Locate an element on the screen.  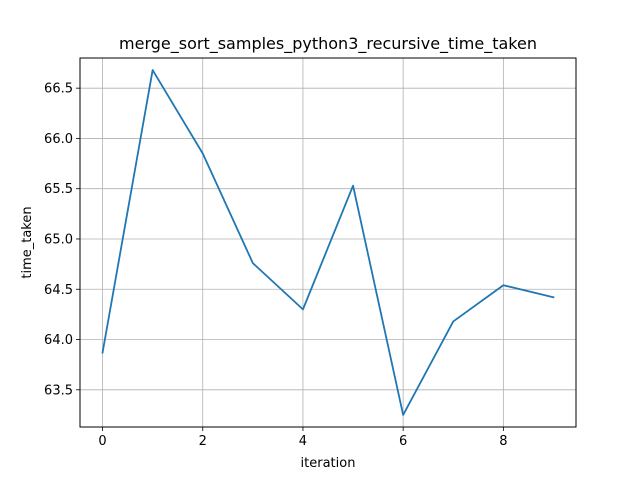
y-axis-label: time_taken is located at coordinates (27, 242).